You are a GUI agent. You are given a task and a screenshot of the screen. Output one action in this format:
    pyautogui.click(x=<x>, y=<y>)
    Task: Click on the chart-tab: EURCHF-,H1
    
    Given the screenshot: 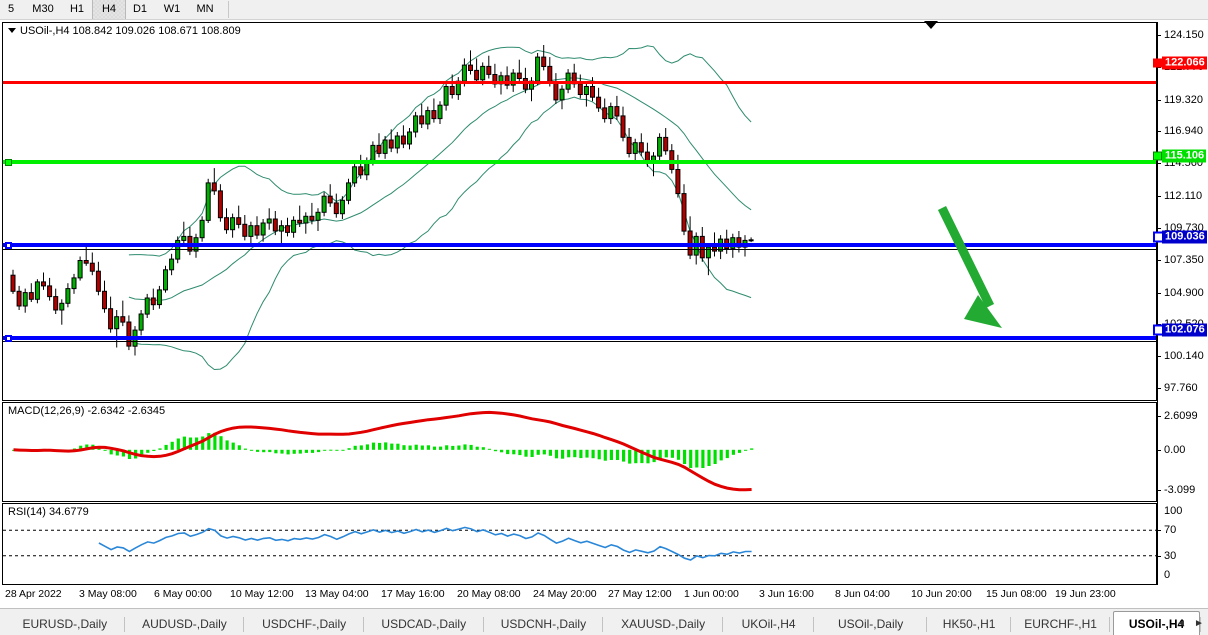 What is the action you would take?
    pyautogui.click(x=1060, y=624)
    